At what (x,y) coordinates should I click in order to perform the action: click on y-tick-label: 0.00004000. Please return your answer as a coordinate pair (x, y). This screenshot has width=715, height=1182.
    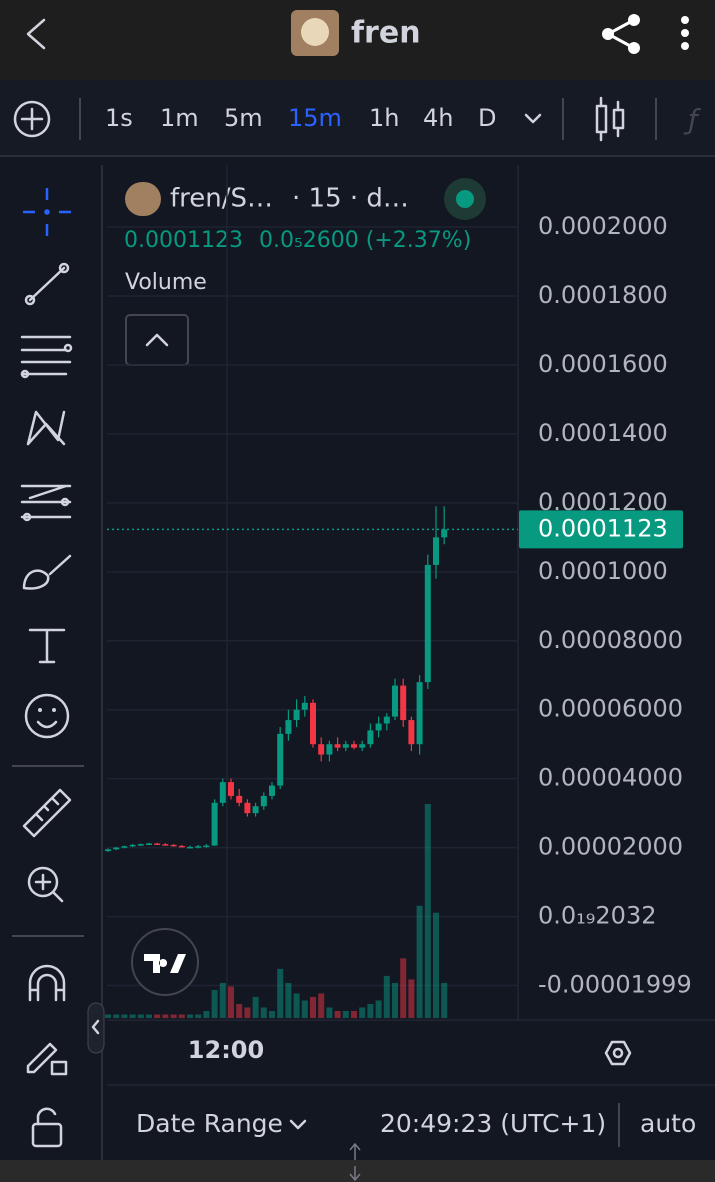
    Looking at the image, I should click on (610, 778).